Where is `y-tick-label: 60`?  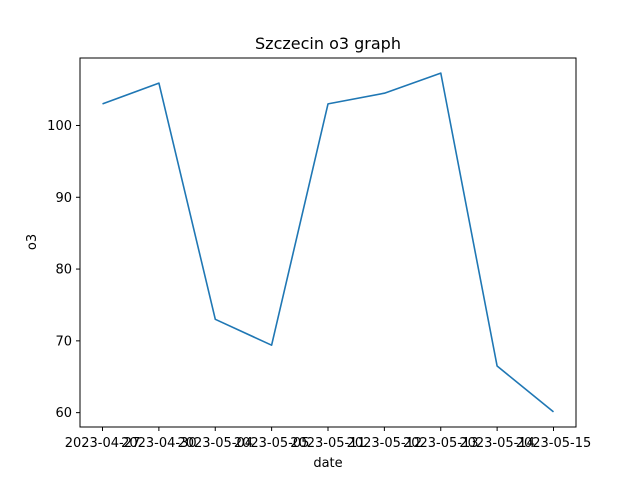
y-tick-label: 60 is located at coordinates (63, 413).